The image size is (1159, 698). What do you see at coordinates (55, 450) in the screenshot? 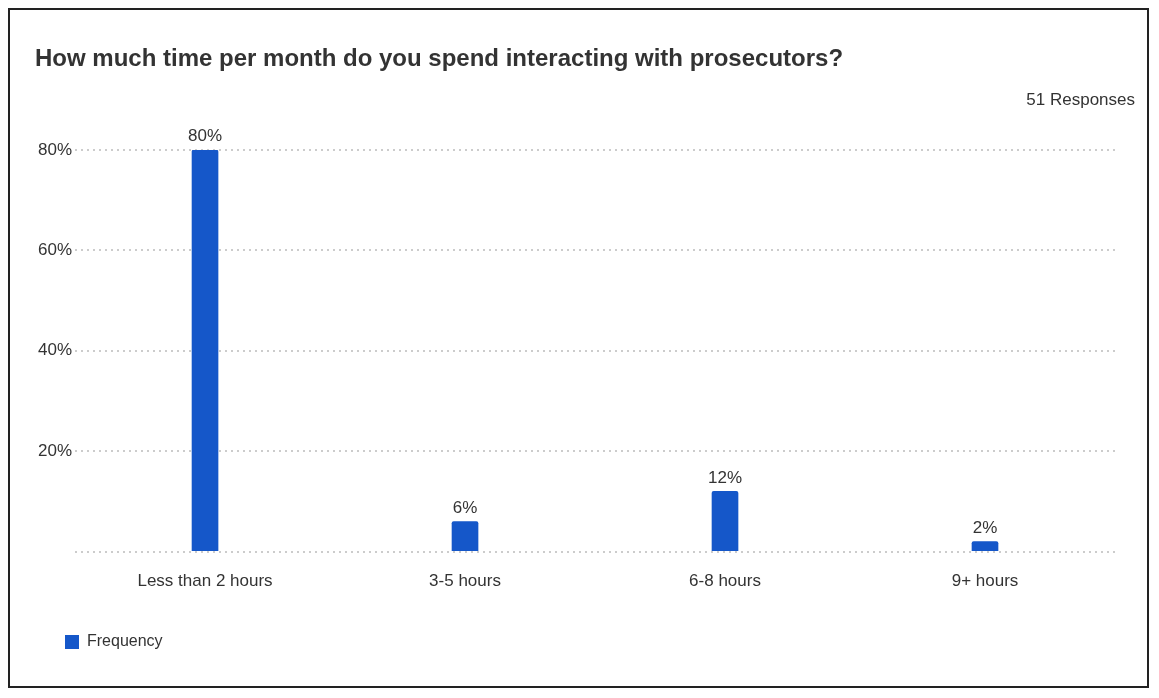
I see `y-tick-label: 20%` at bounding box center [55, 450].